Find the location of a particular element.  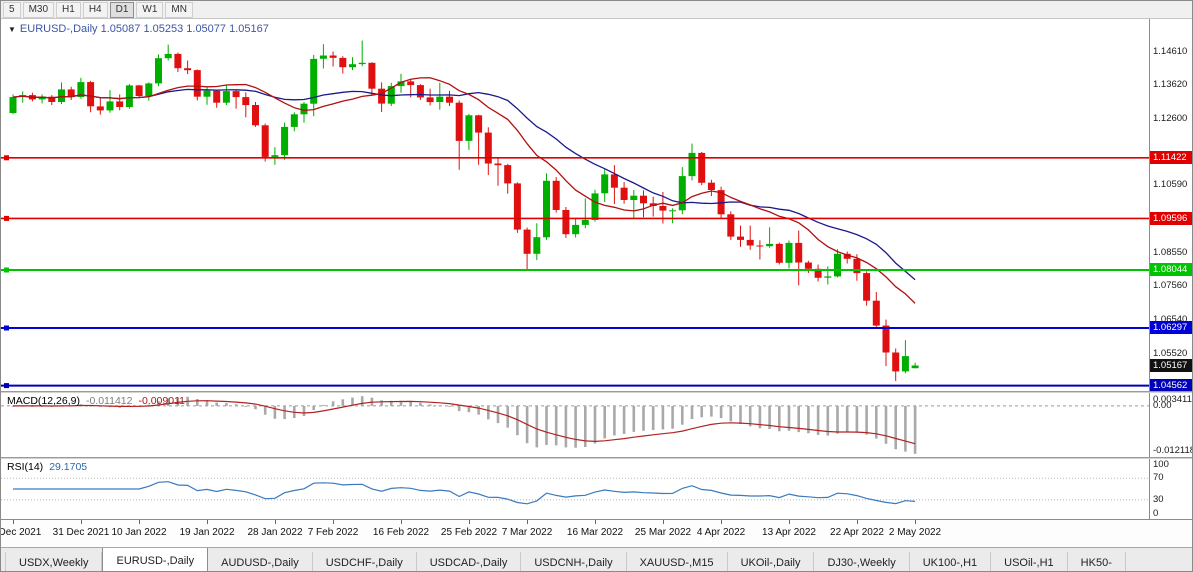

current-price-badge: 1.05167 is located at coordinates (1171, 365).